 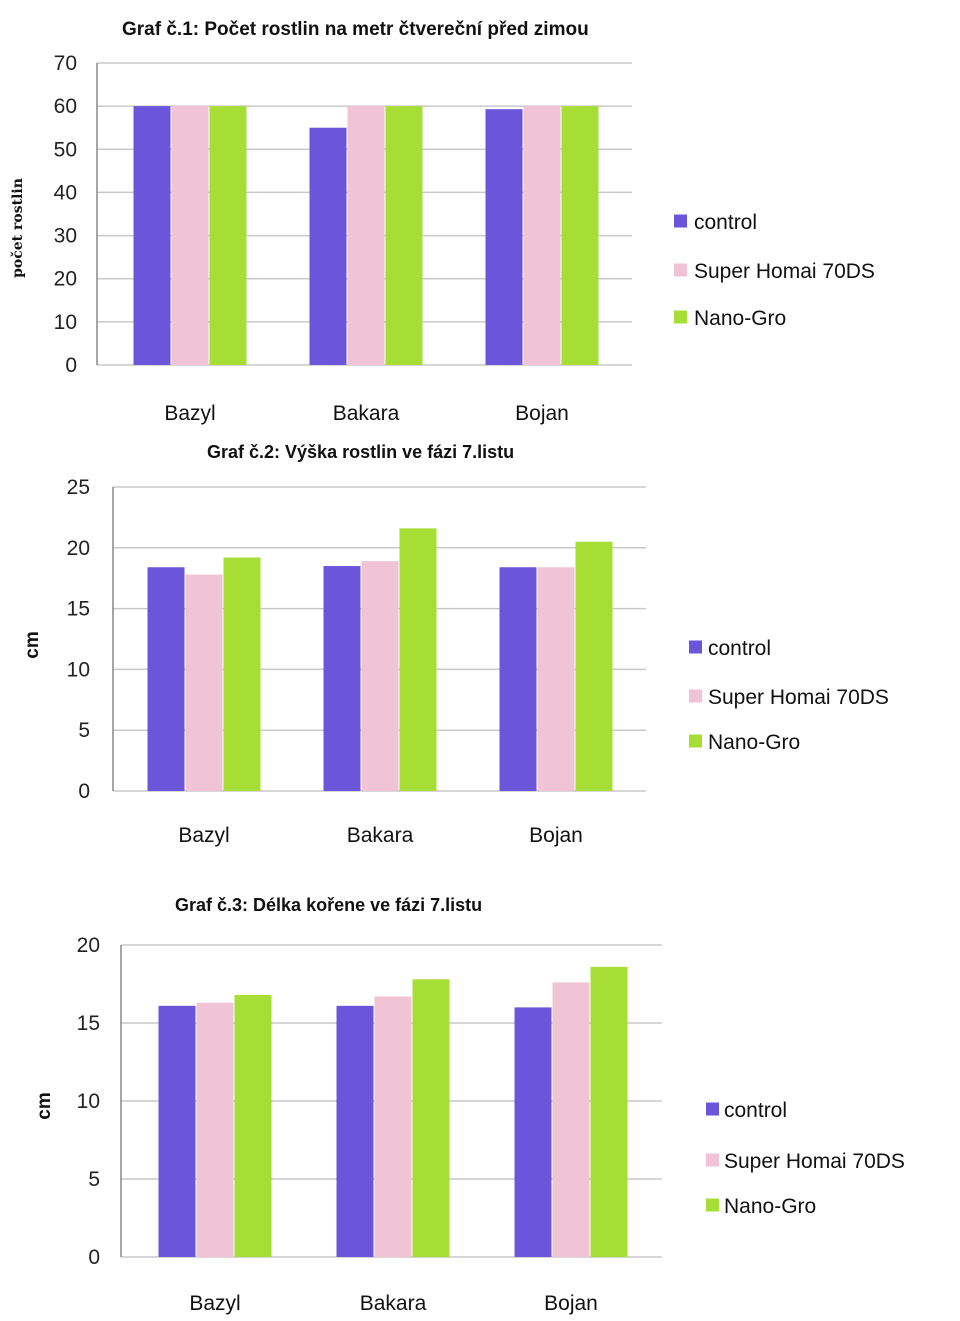 I want to click on chart-title: Graf č.2: Výška rostlin ve fázi 7.listu, so click(x=360, y=452).